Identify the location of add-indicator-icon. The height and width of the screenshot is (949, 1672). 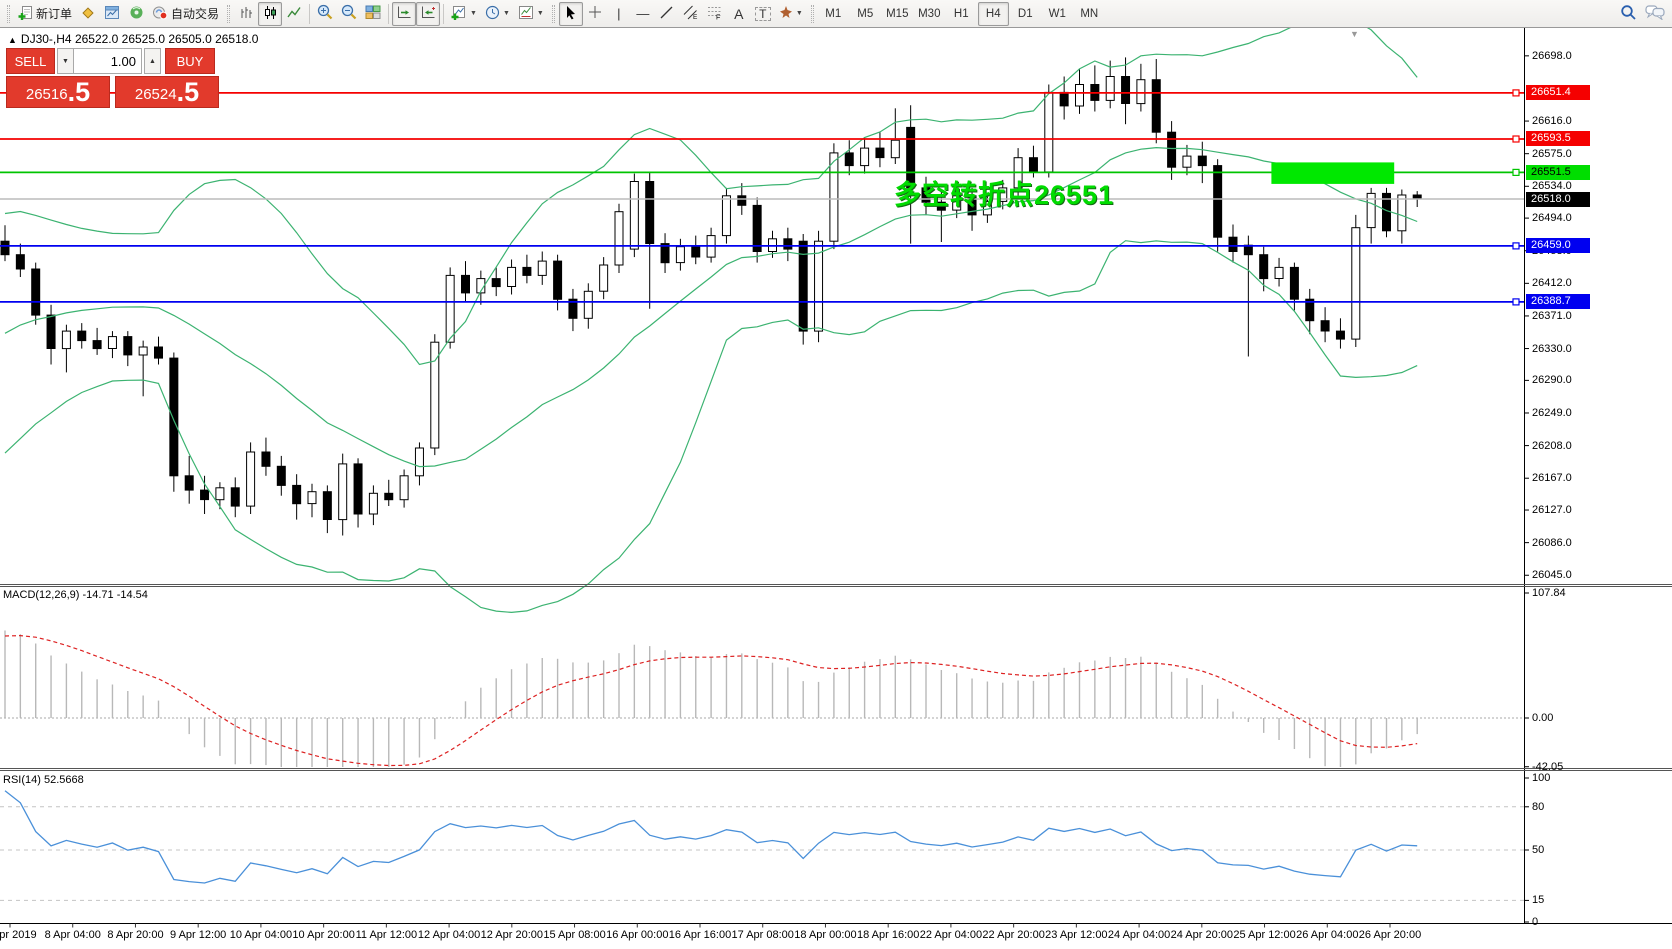
(459, 14).